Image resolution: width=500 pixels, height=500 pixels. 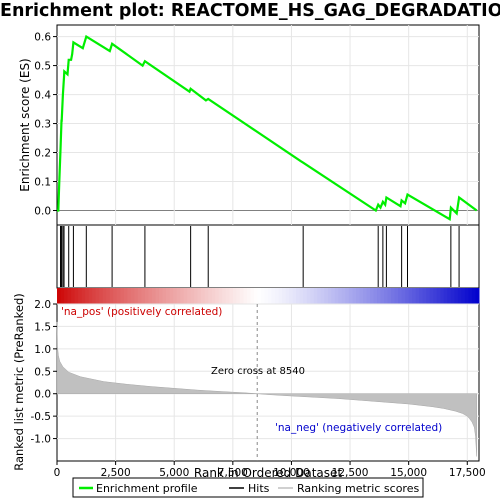 What do you see at coordinates (268, 256) in the screenshot?
I see `hits-panel` at bounding box center [268, 256].